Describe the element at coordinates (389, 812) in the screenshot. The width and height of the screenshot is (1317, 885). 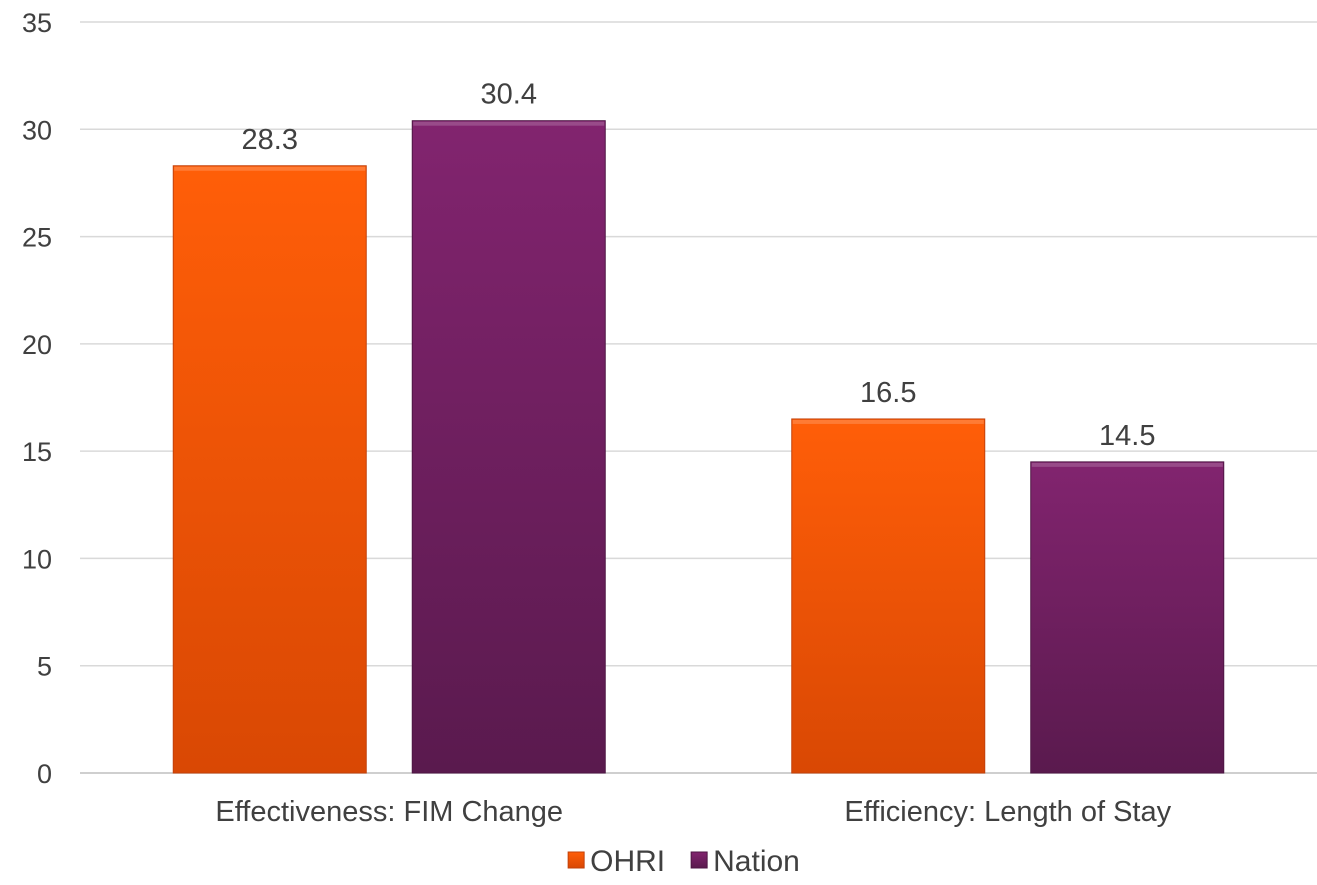
I see `x-category-label: Effectiveness: FIM Change` at that location.